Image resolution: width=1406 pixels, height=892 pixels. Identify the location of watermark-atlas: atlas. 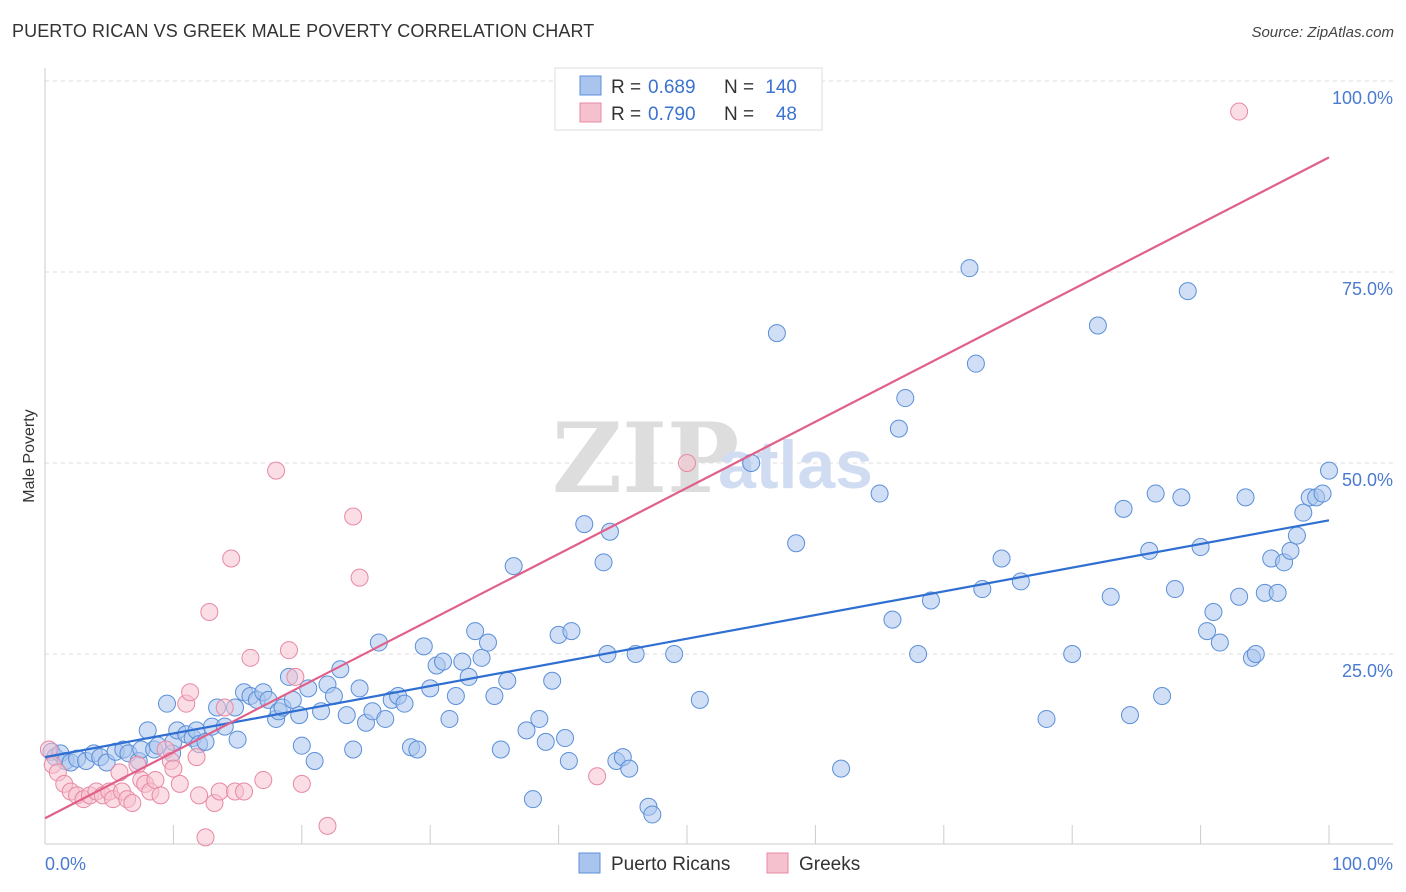
(795, 465).